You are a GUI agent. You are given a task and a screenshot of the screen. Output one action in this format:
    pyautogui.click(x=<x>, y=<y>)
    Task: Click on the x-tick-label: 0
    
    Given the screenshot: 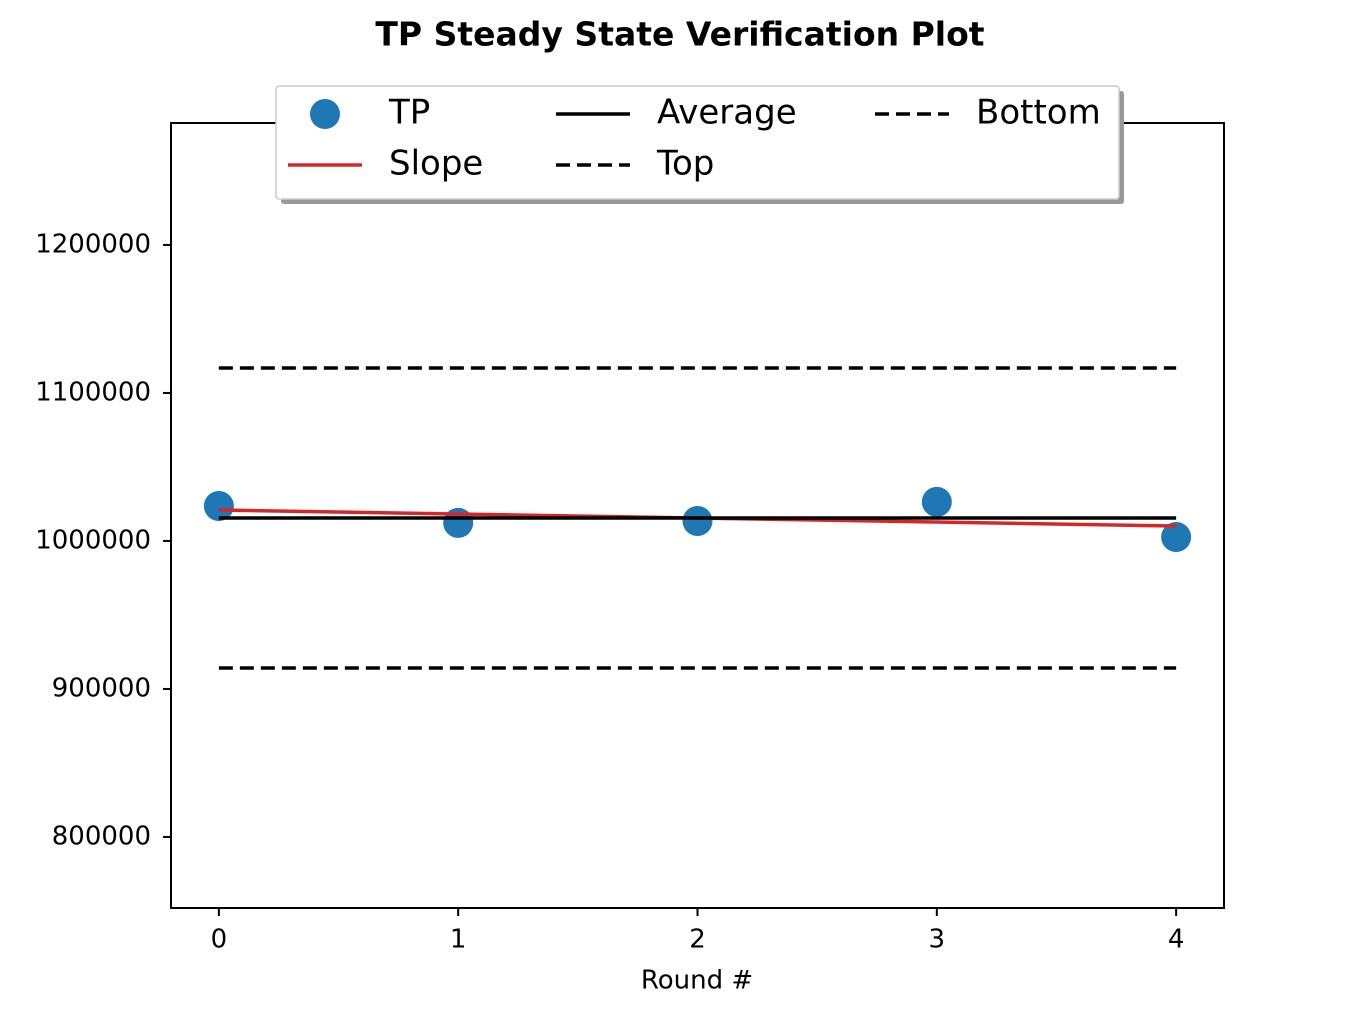 What is the action you would take?
    pyautogui.click(x=219, y=940)
    